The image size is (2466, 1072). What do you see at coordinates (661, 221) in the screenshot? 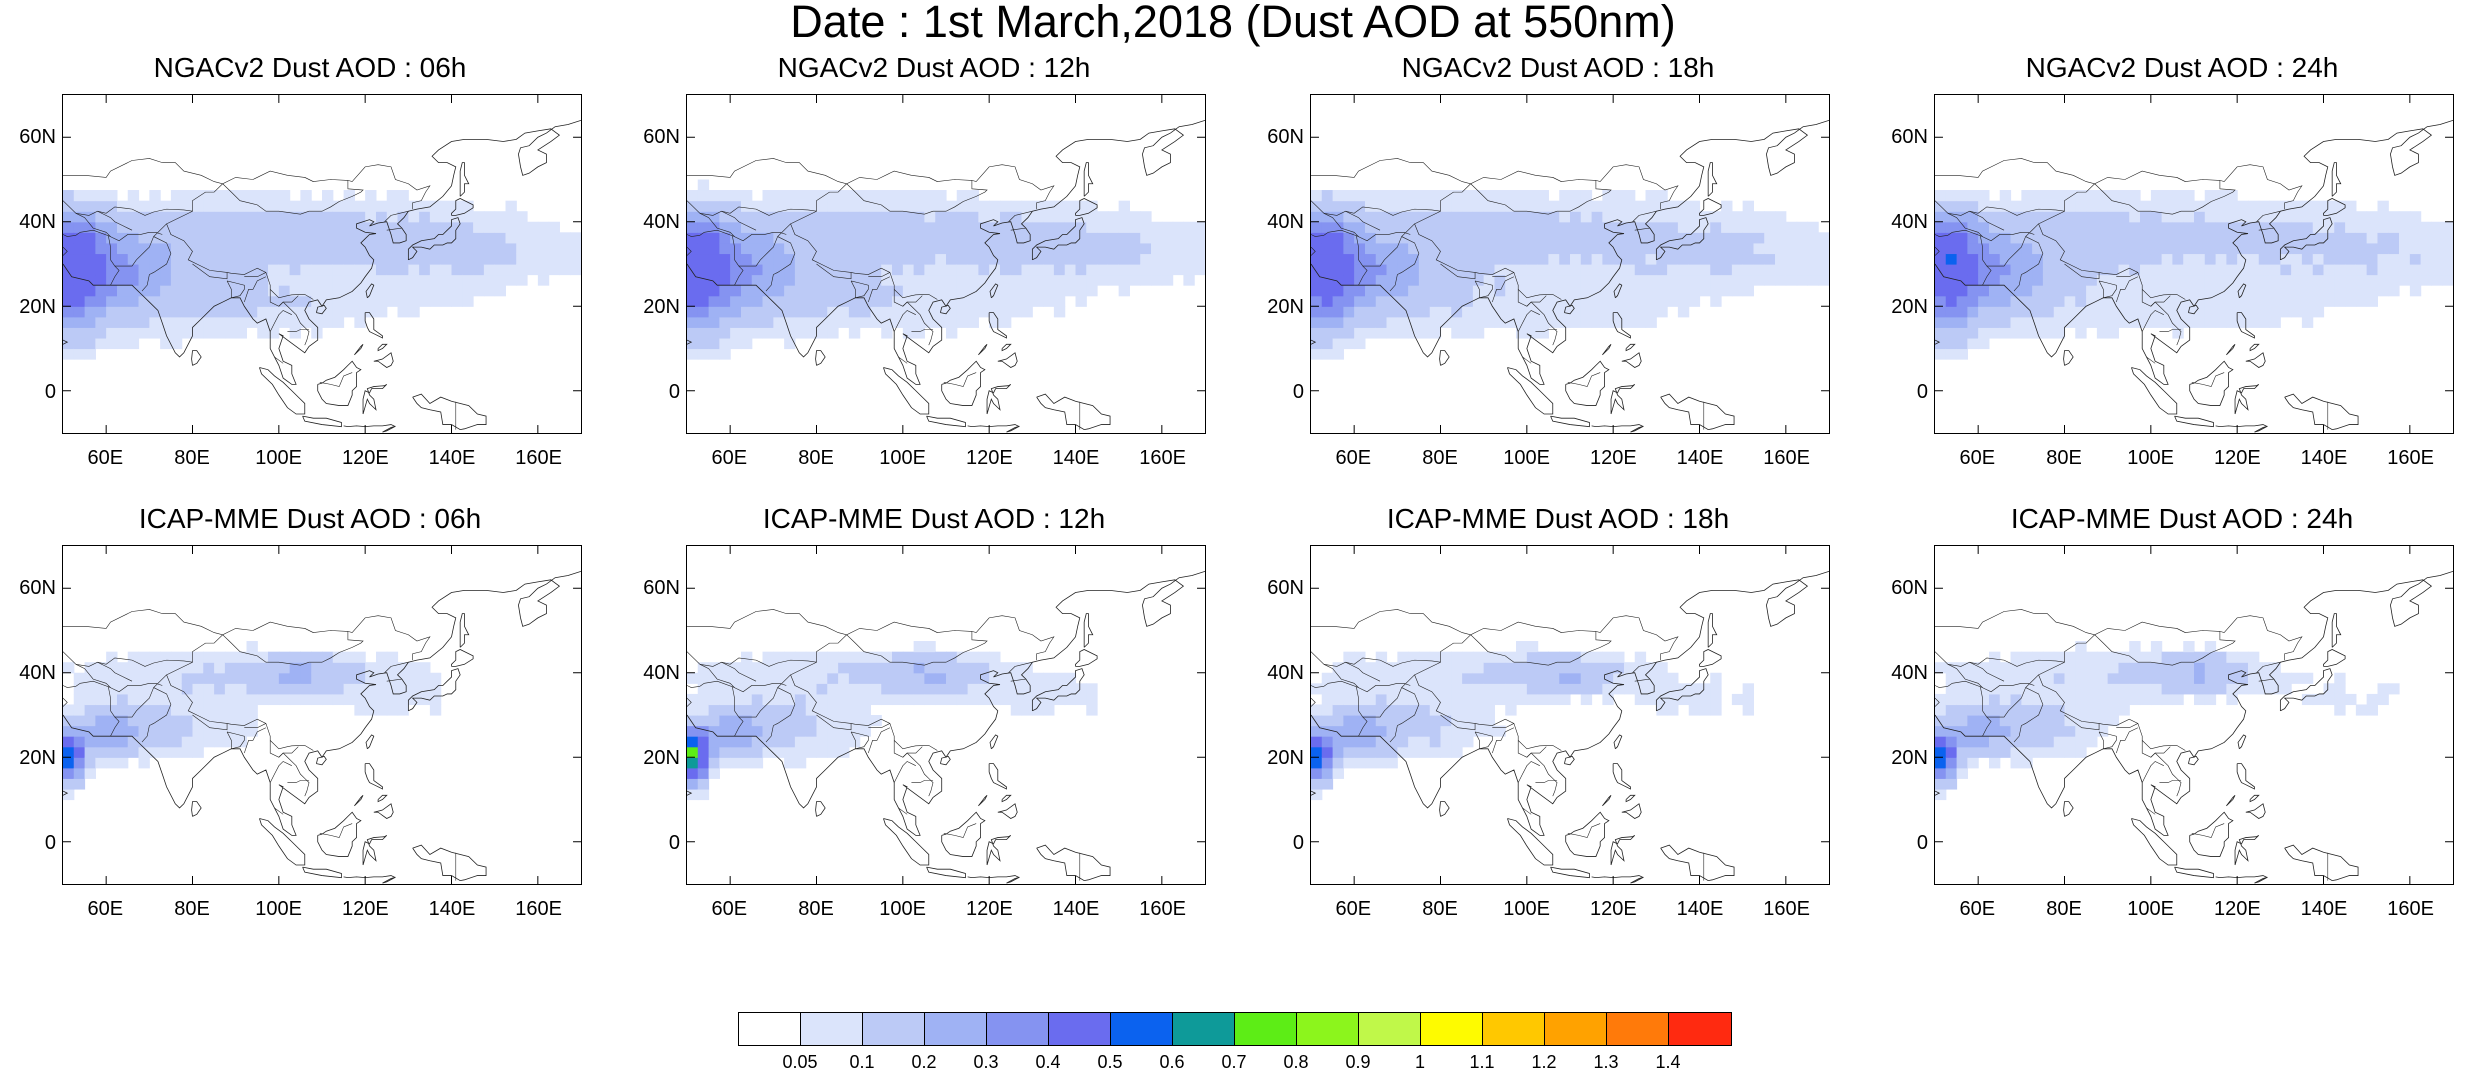
I see `lat-tick-label: 40N` at bounding box center [661, 221].